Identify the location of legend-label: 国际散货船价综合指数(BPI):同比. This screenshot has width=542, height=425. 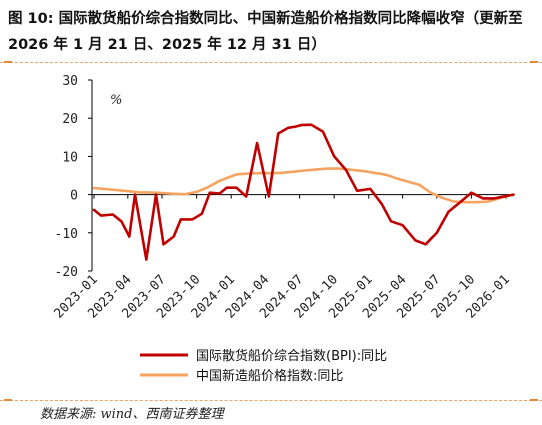
(291, 356).